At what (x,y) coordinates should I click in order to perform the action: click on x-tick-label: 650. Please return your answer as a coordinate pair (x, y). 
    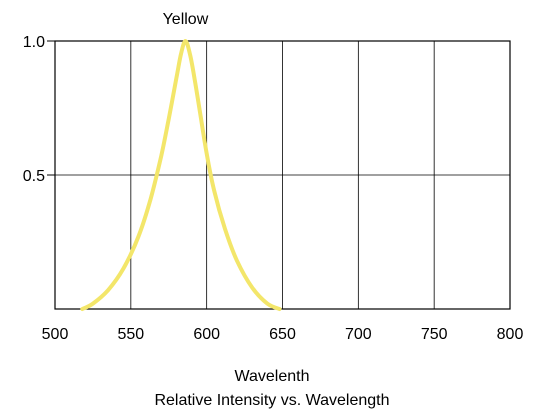
    Looking at the image, I should click on (282, 334).